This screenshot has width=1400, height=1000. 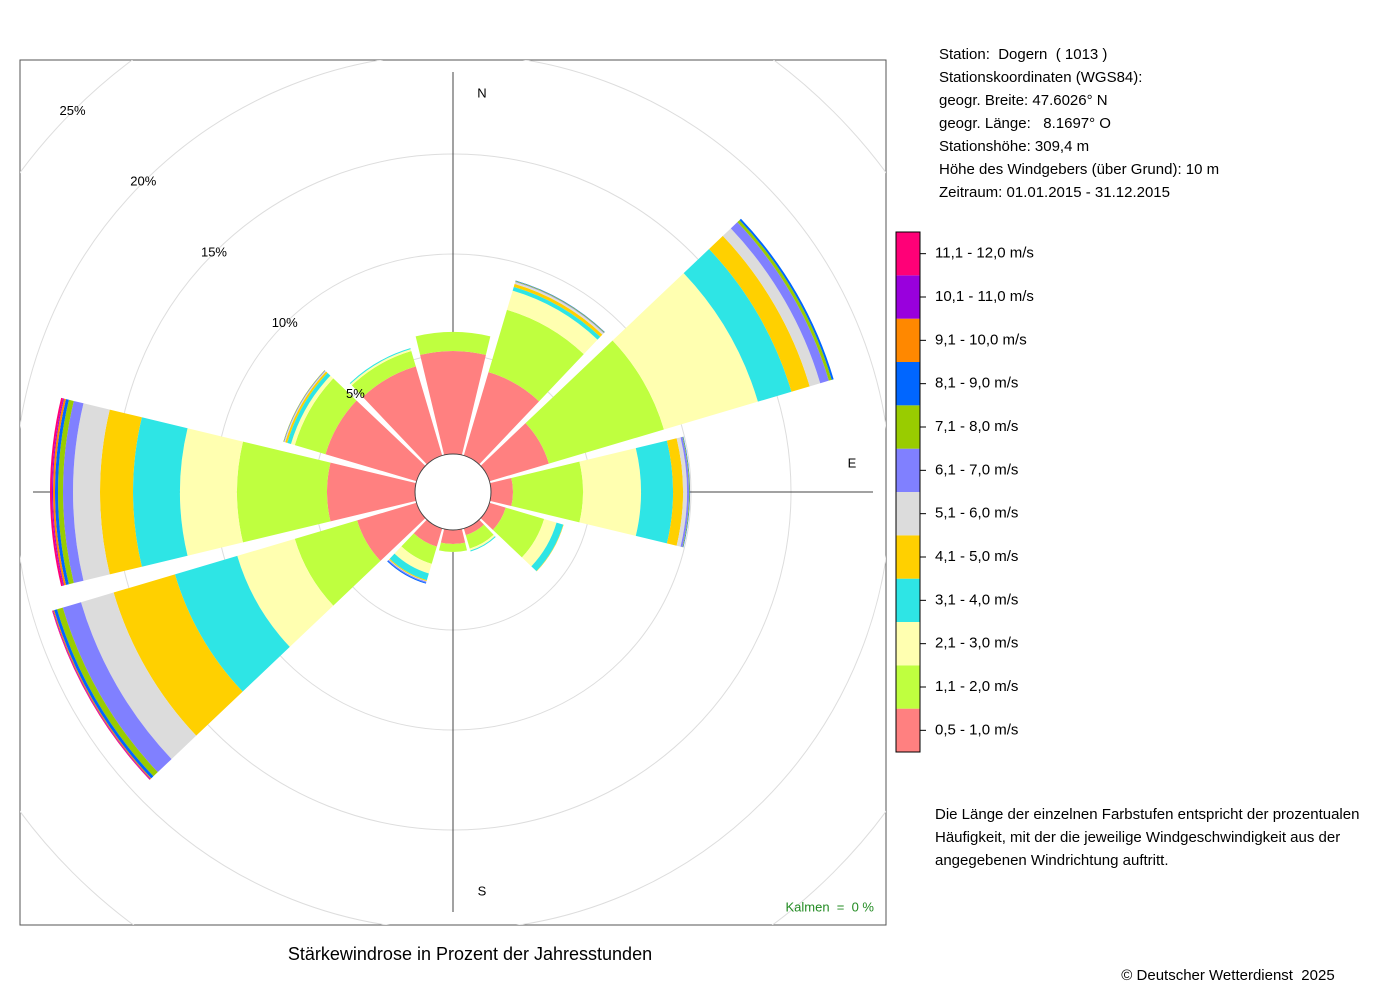 What do you see at coordinates (1054, 192) in the screenshot?
I see `station-info-line: Zeitraum: 01.01.2015 - 31.12.2015` at bounding box center [1054, 192].